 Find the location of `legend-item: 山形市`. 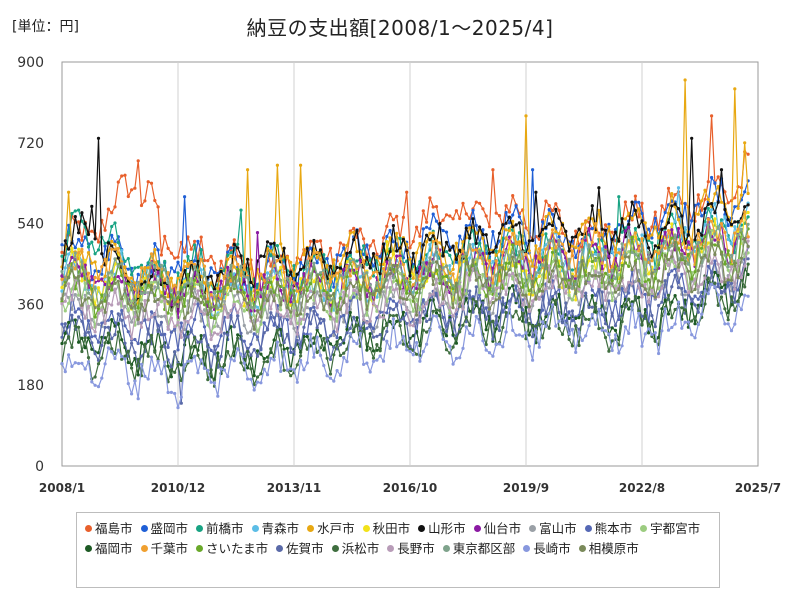

legend-item: 山形市 is located at coordinates (442, 528).